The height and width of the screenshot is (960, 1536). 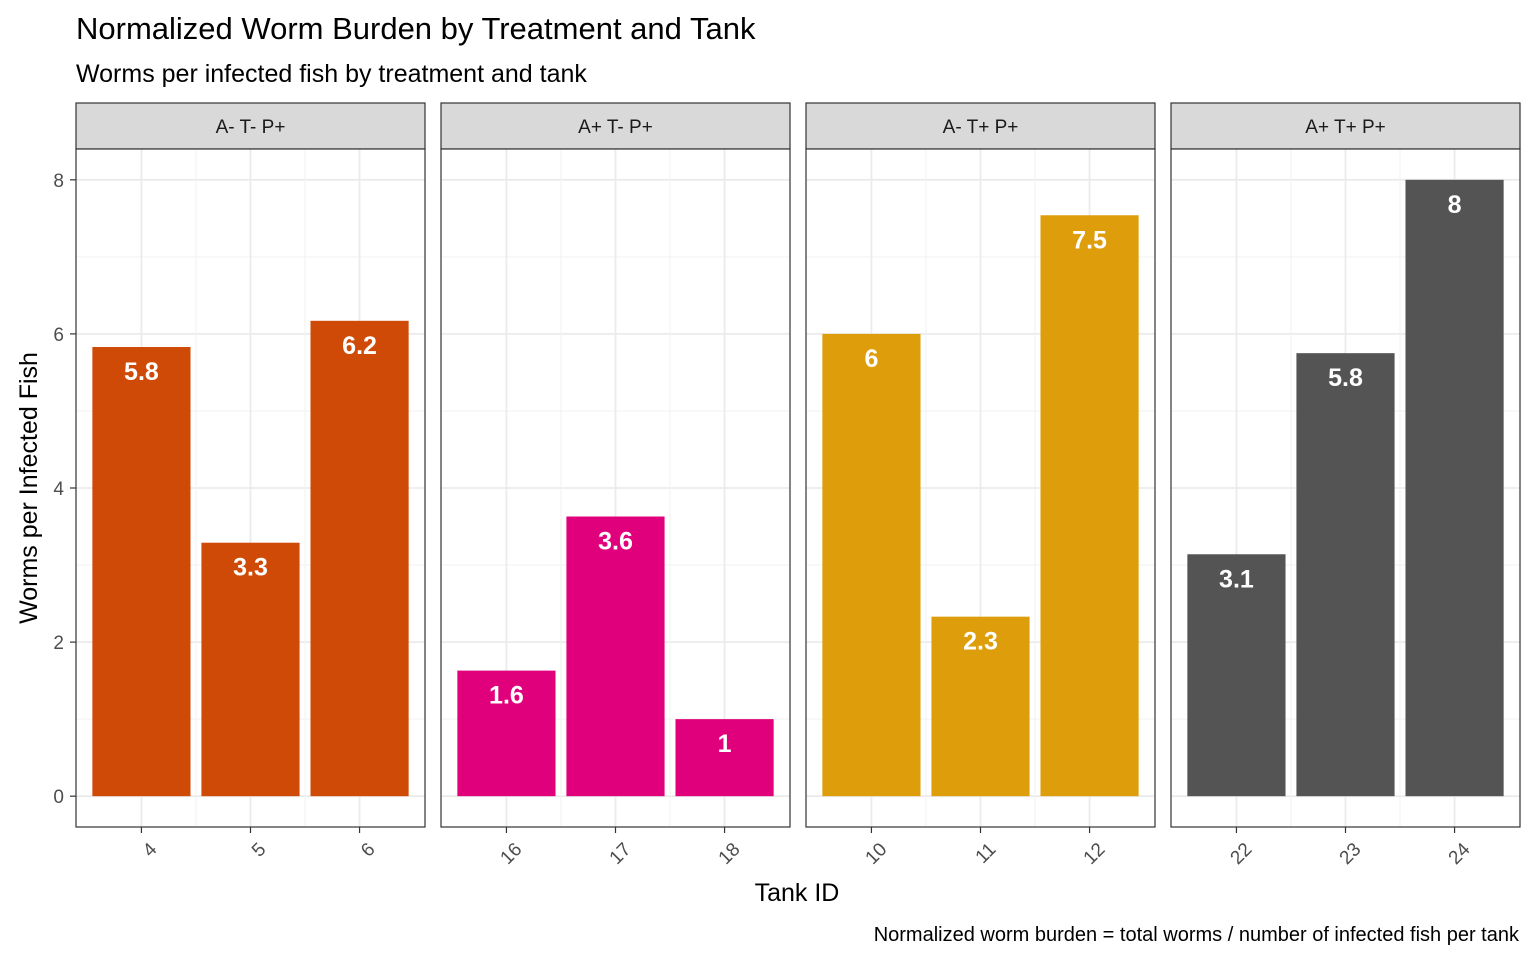 I want to click on y-tick-label: 6, so click(x=58, y=335).